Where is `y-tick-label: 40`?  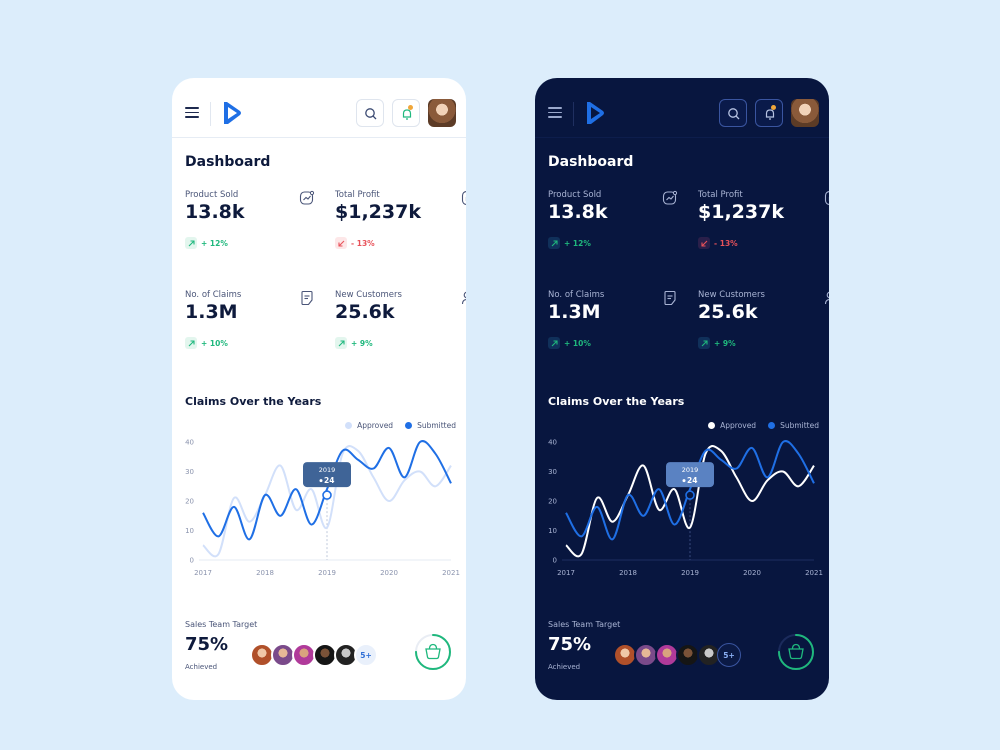 y-tick-label: 40 is located at coordinates (552, 443).